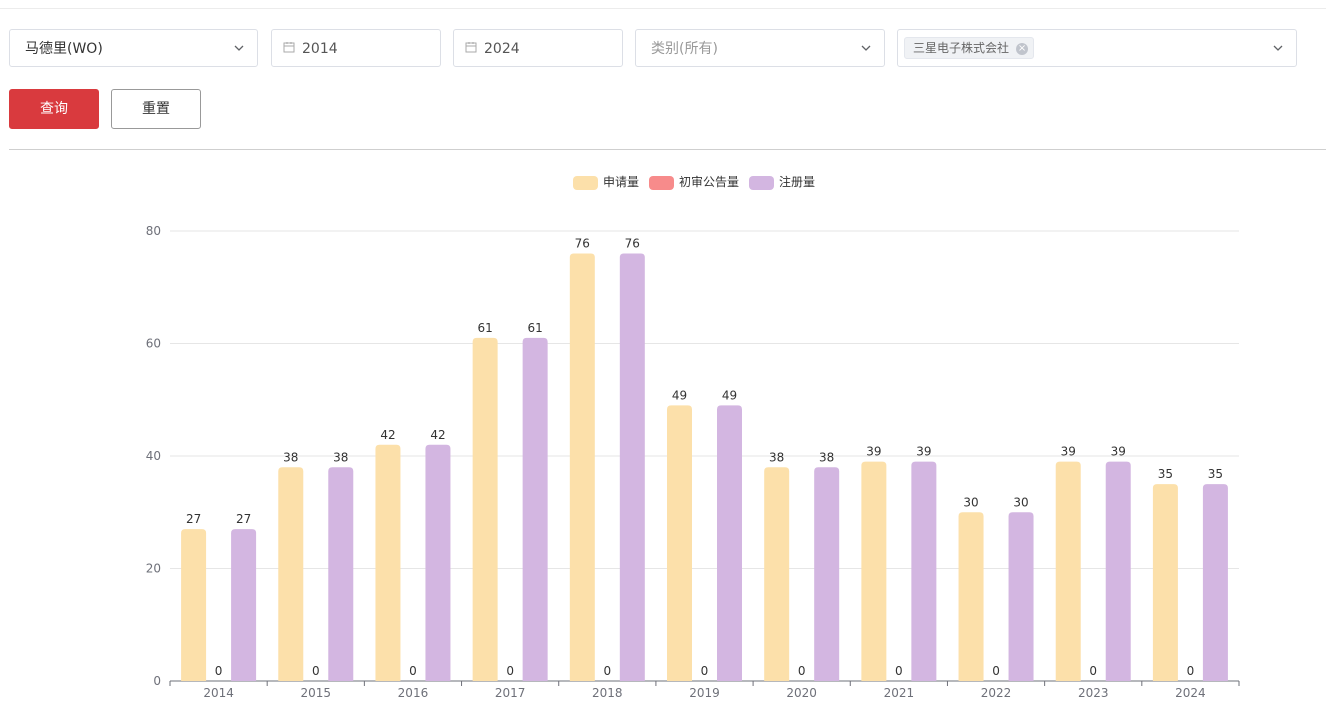 Image resolution: width=1326 pixels, height=721 pixels. I want to click on legend-label: 申请量, so click(621, 182).